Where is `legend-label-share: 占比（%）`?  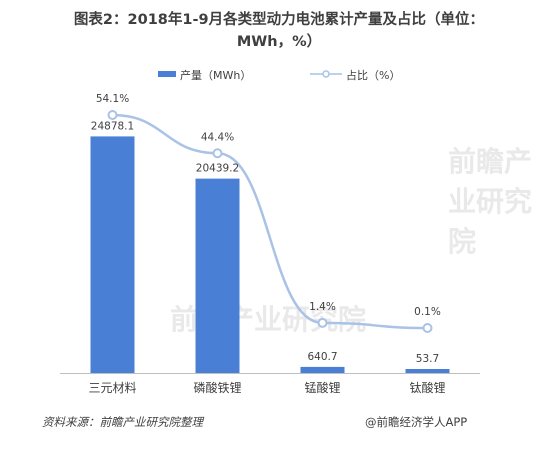 legend-label-share: 占比（%） is located at coordinates (373, 75).